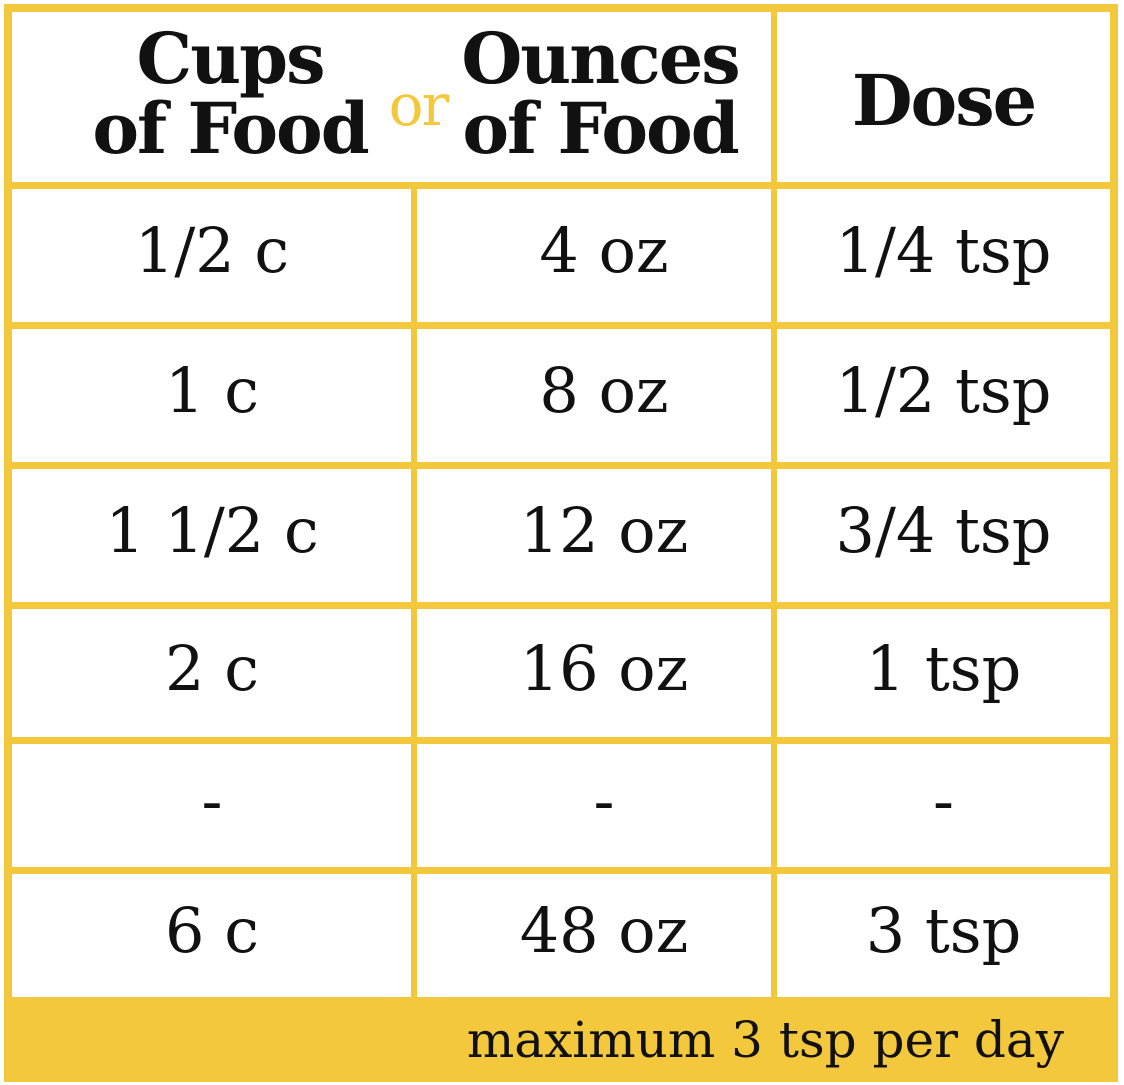 This screenshot has width=1124, height=1085. I want to click on header-dose: Dose, so click(944, 100).